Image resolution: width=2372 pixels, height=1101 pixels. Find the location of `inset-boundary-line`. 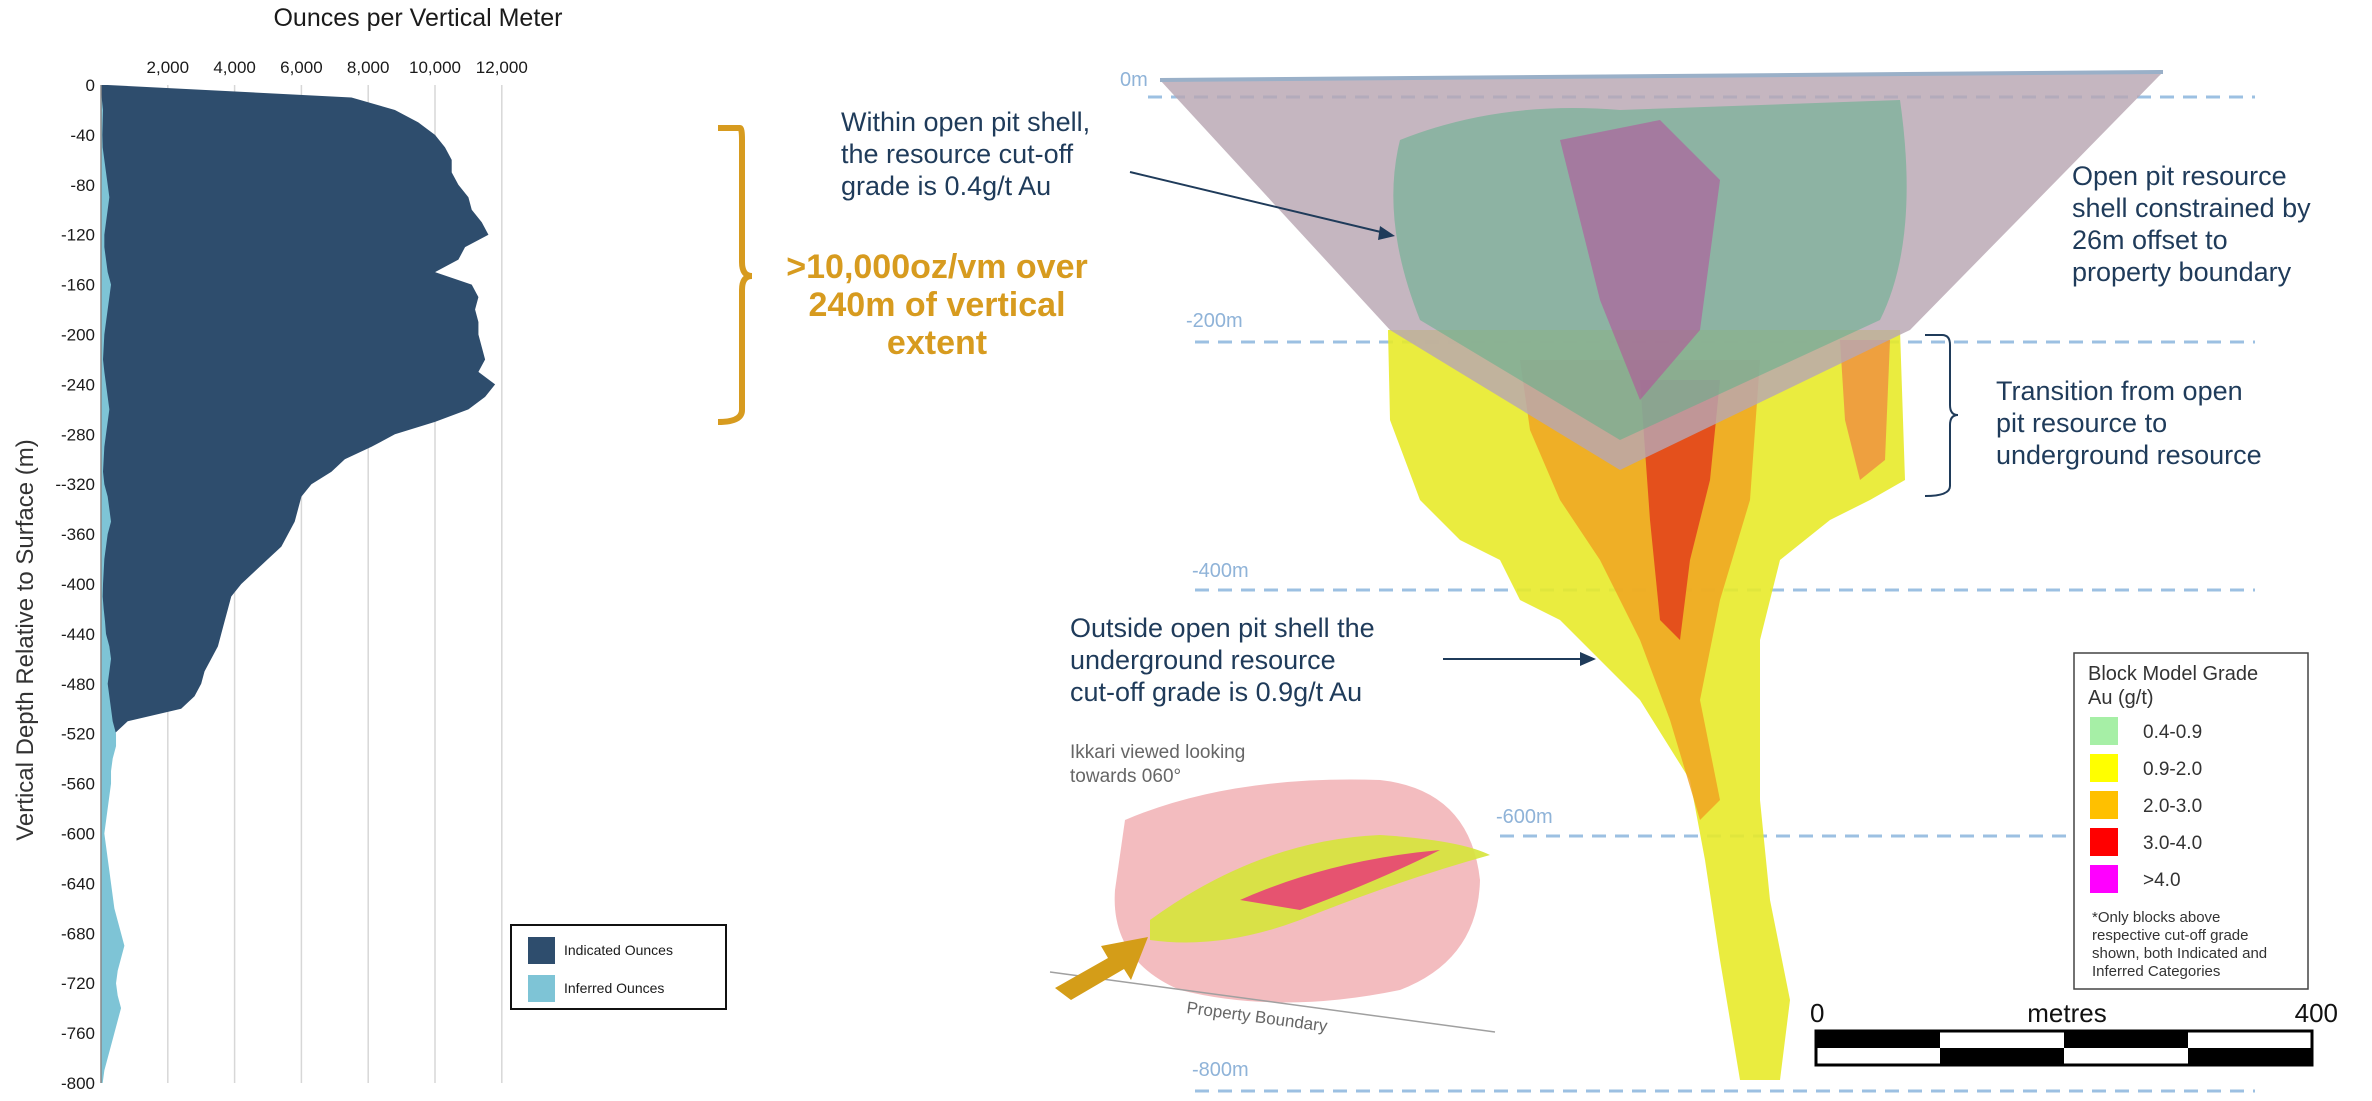

inset-boundary-line is located at coordinates (1272, 1002).